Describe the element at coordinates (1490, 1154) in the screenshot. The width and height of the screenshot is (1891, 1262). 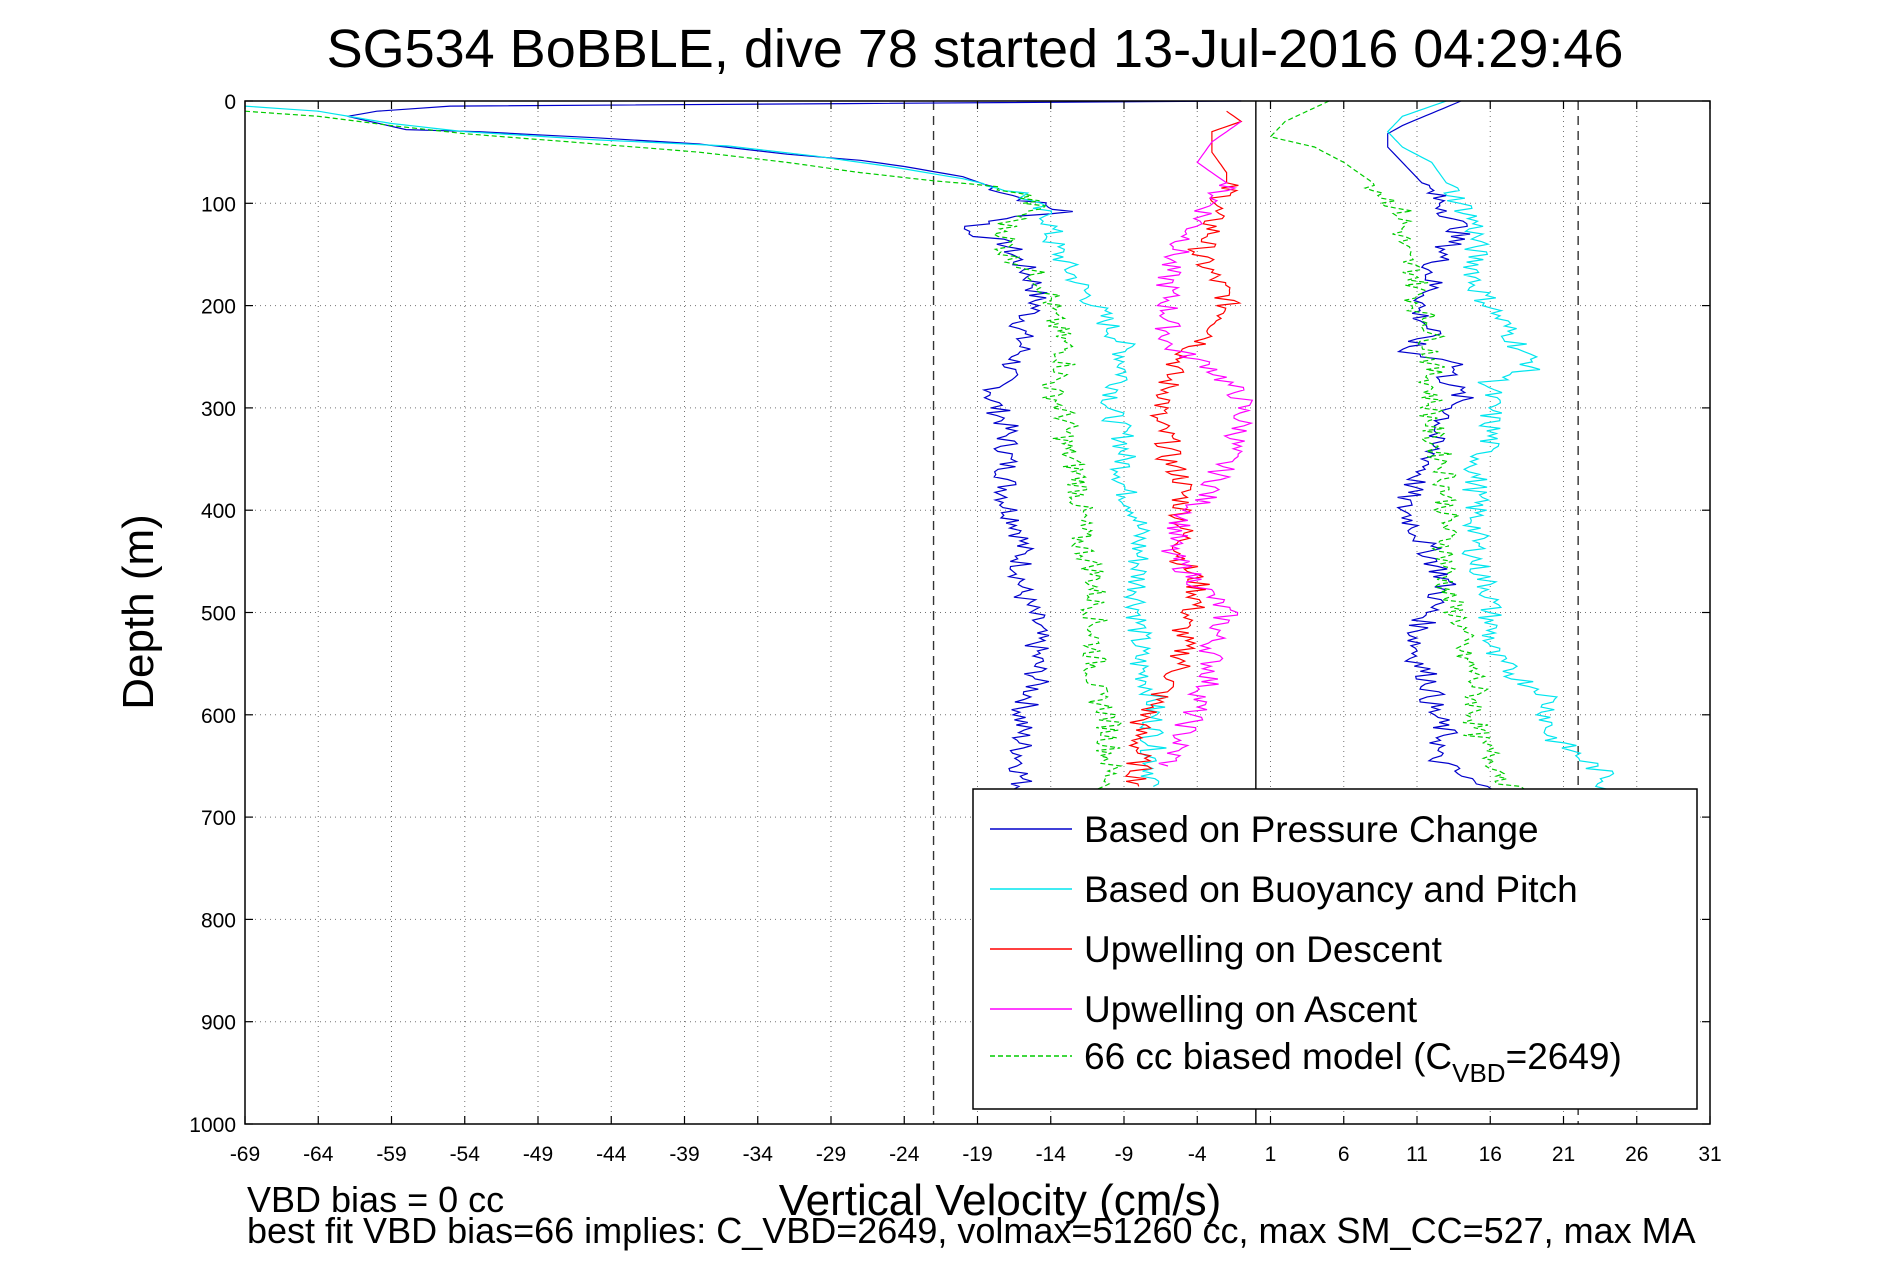
I see `x-tick-label: 16` at that location.